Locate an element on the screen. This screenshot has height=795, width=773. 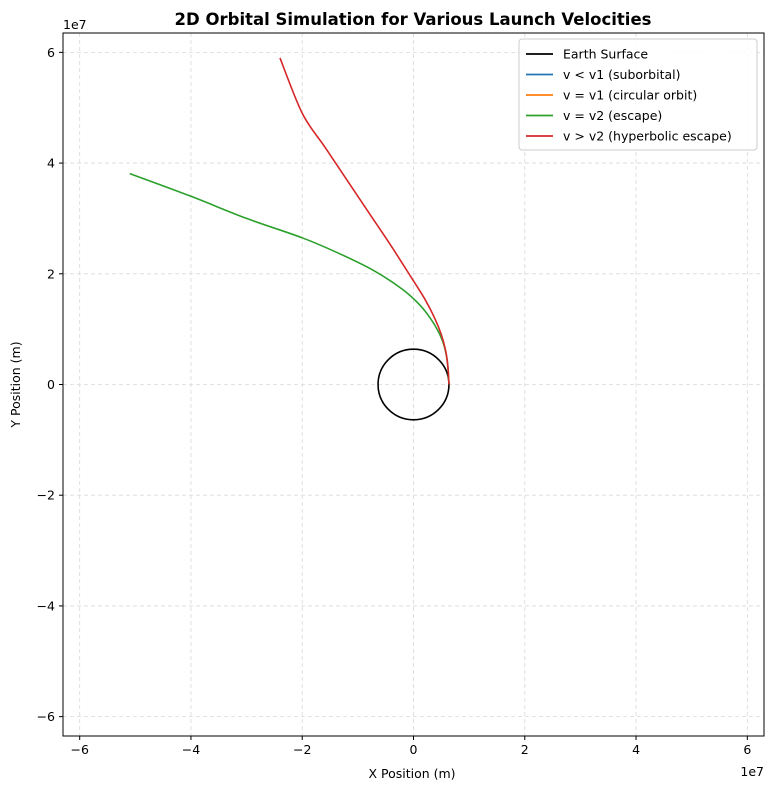
legend-label: v < v1 (suborbital) is located at coordinates (622, 74).